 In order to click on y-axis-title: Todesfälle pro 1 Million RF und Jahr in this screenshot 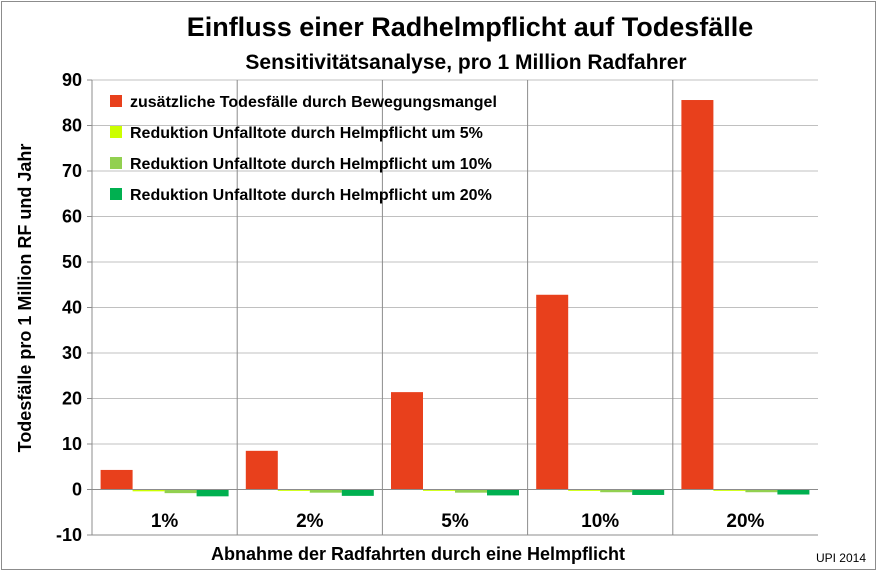, I will do `click(25, 298)`.